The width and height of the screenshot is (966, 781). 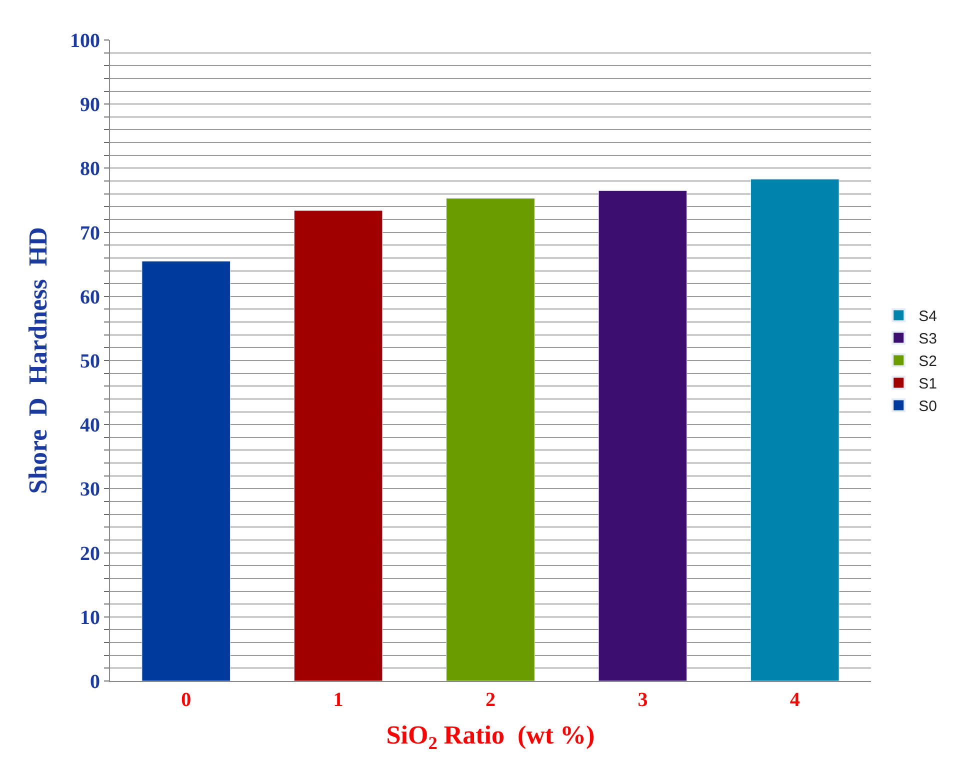 I want to click on legend-label: S2, so click(x=927, y=361).